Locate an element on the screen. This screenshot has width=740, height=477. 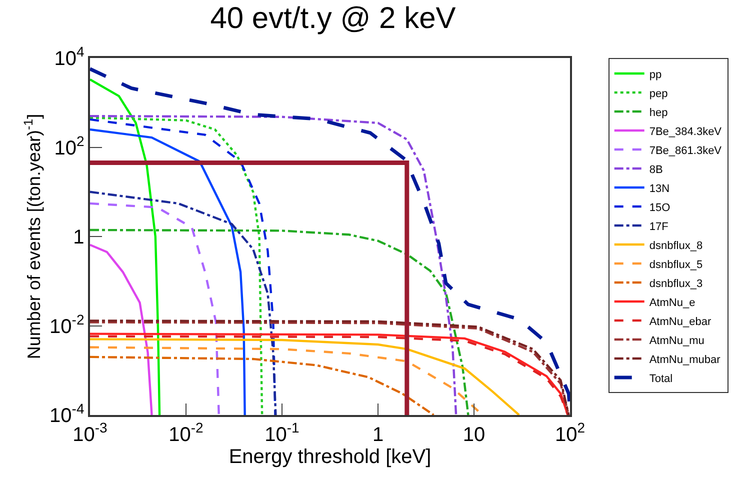
y-tick-label: 10$^{-2}$ is located at coordinates (67, 324).